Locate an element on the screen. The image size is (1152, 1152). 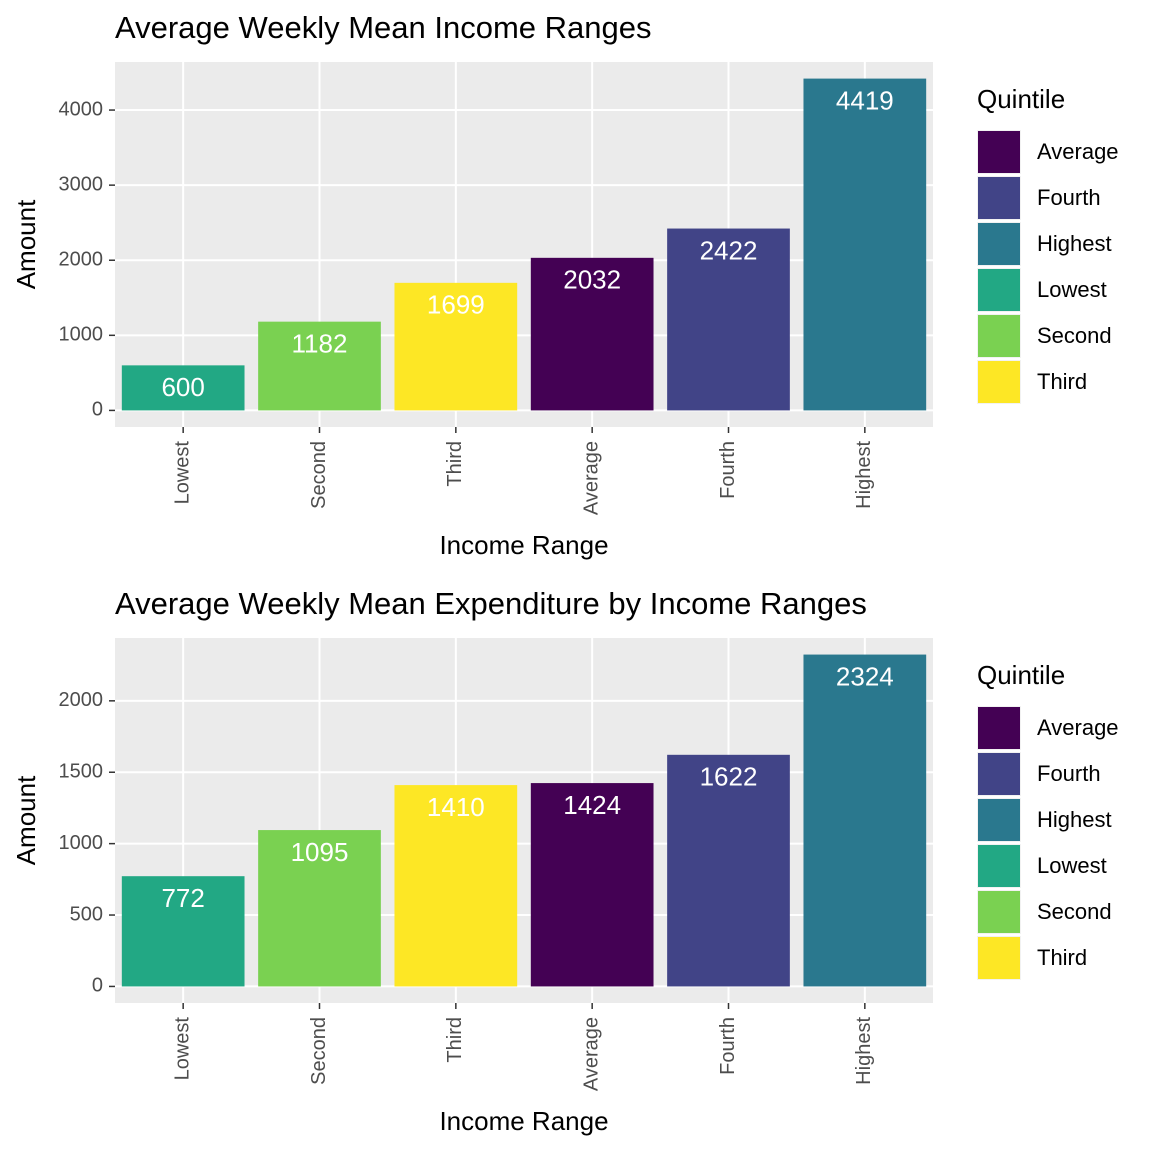
y-tick-label: 3000 is located at coordinates (81, 184).